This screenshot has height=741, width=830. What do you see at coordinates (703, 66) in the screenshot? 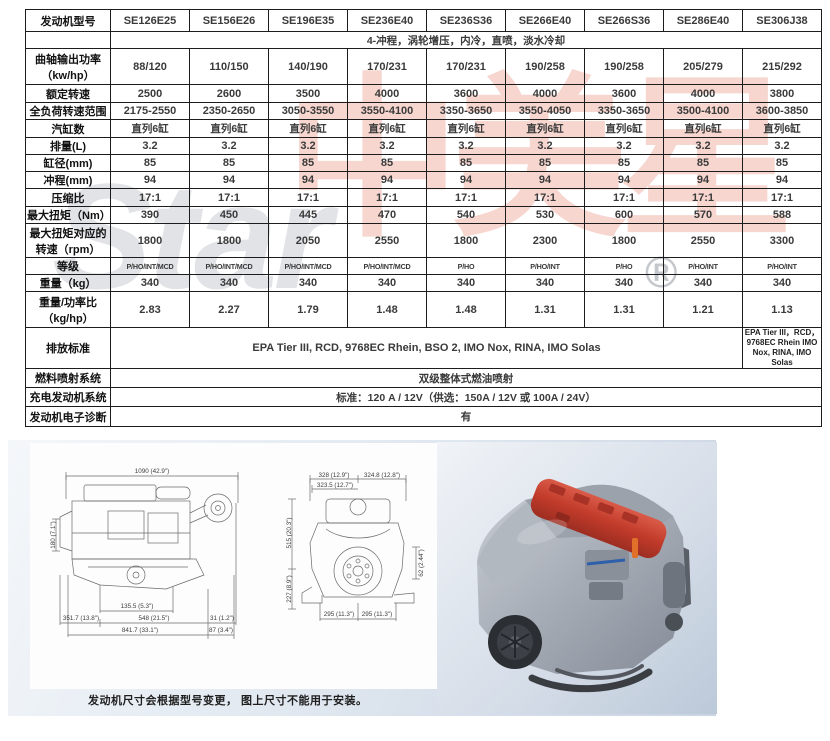
I see `cell: 205/279` at bounding box center [703, 66].